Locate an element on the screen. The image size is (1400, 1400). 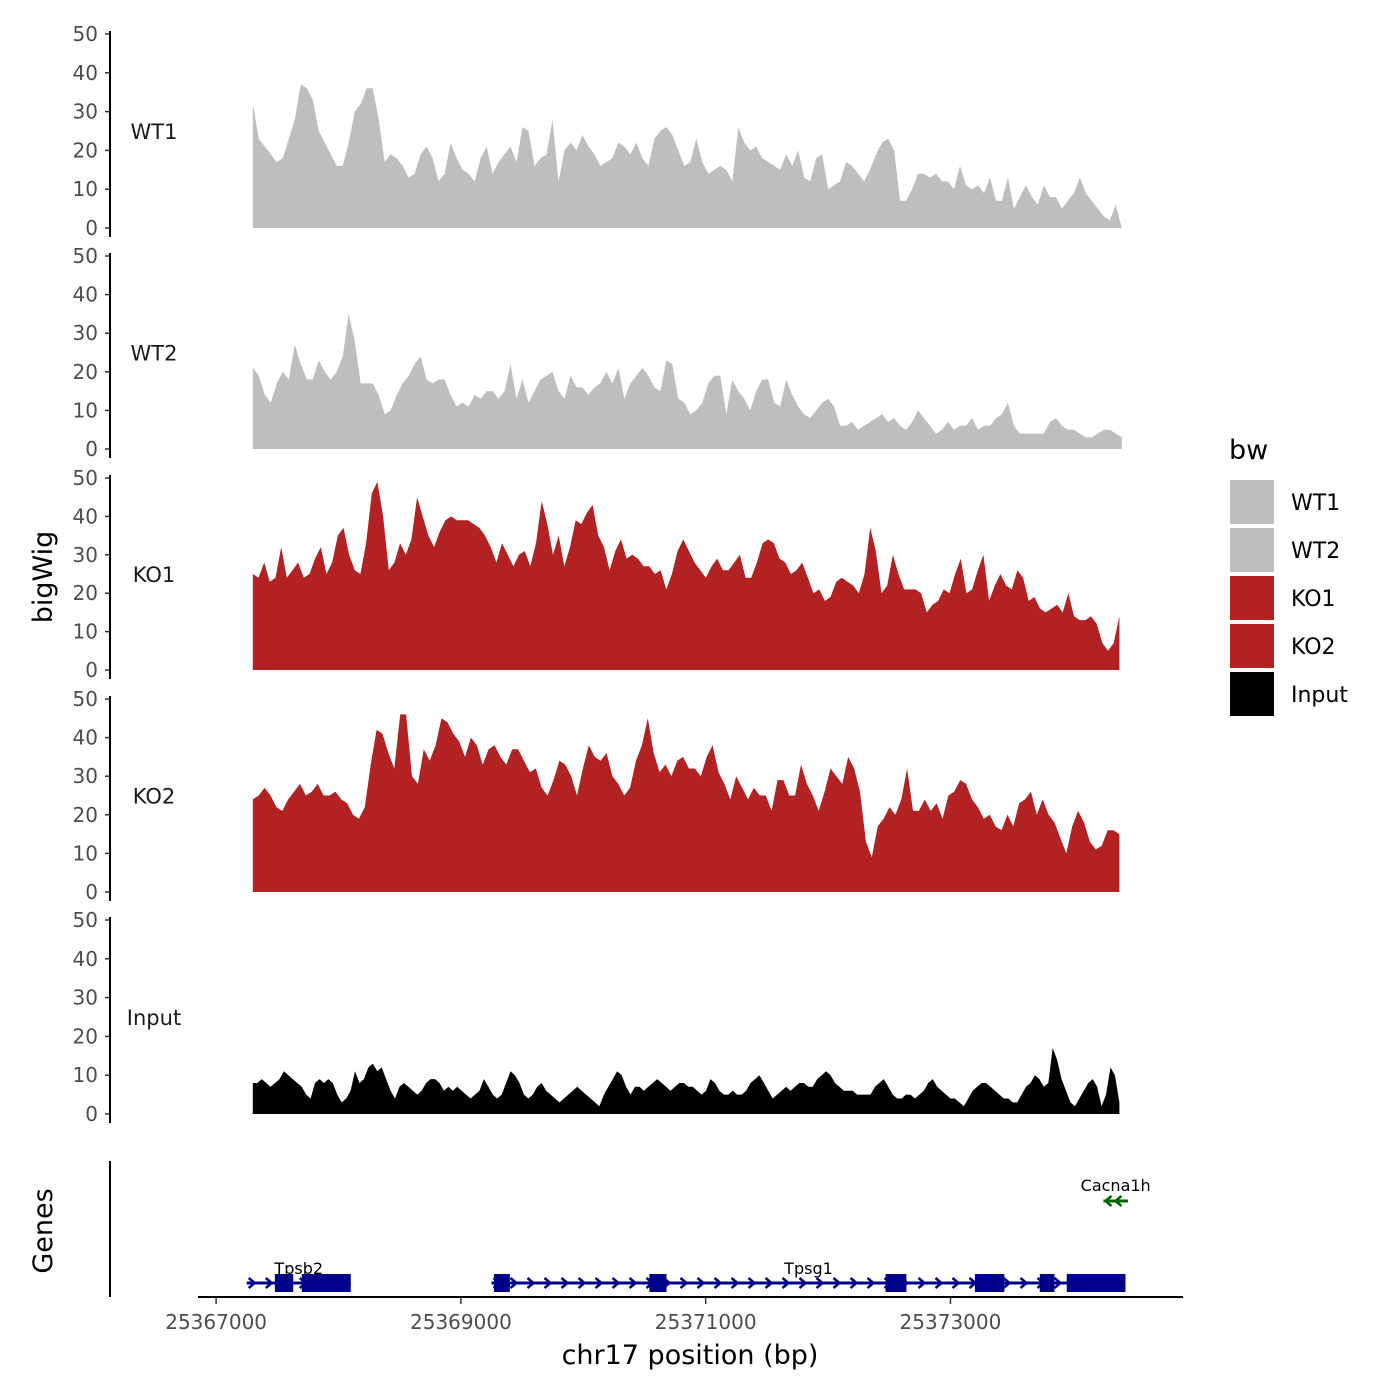
area-wt2 is located at coordinates (687, 381).